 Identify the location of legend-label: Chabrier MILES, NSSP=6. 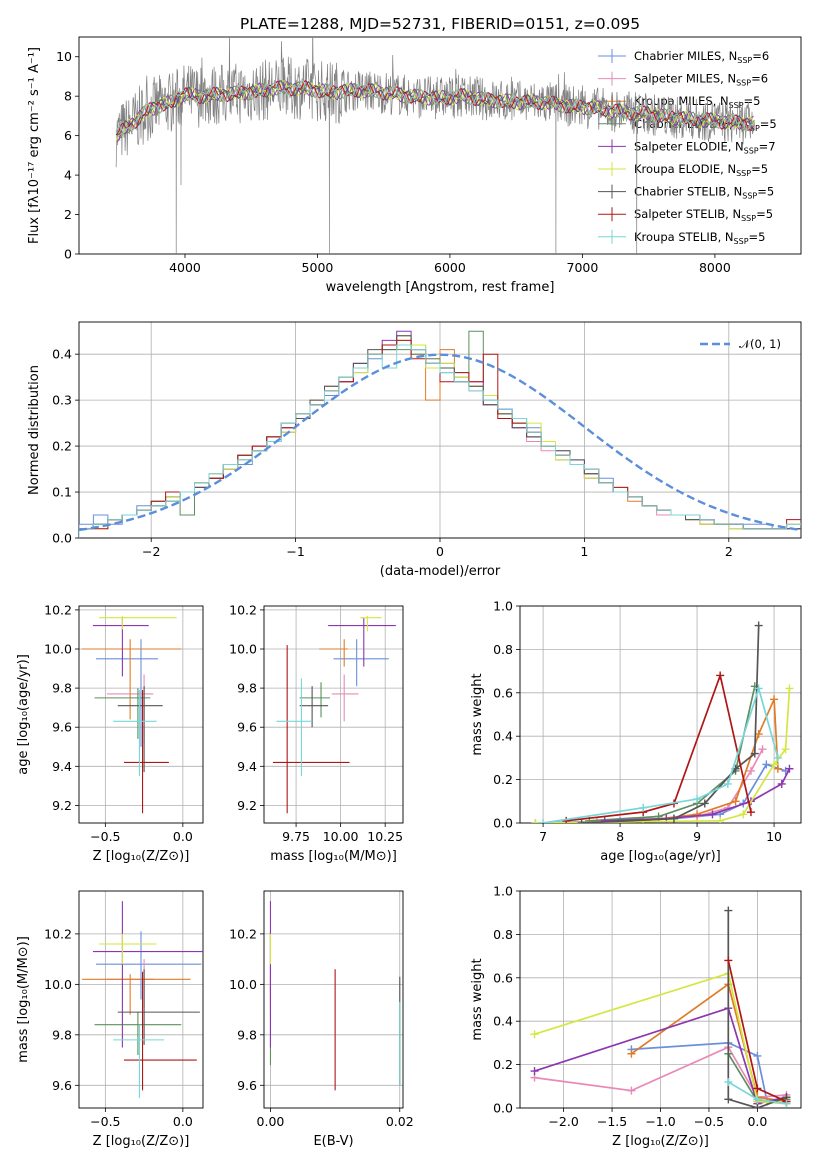
(701, 57).